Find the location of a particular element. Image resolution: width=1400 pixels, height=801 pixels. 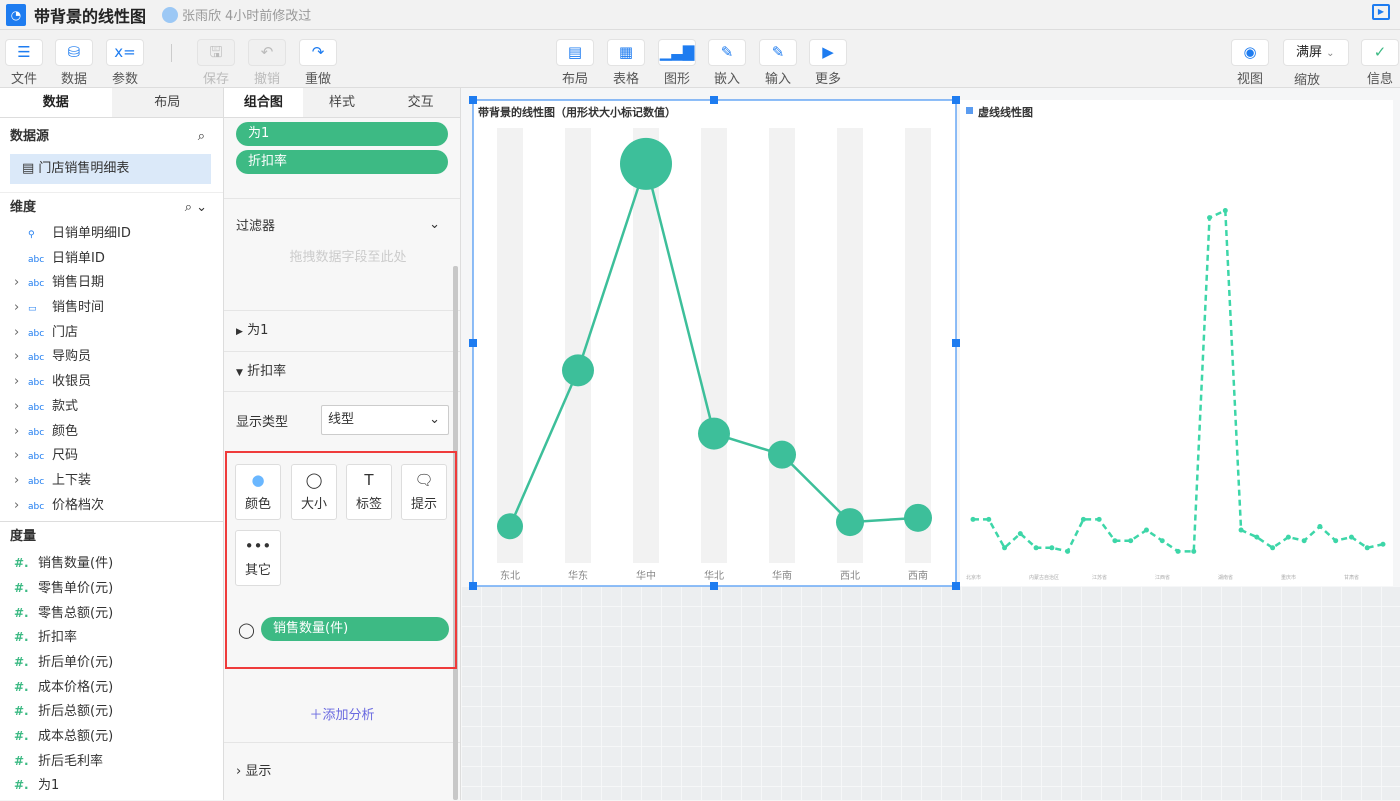

embed-button: ✎ 嵌入 is located at coordinates (727, 63).